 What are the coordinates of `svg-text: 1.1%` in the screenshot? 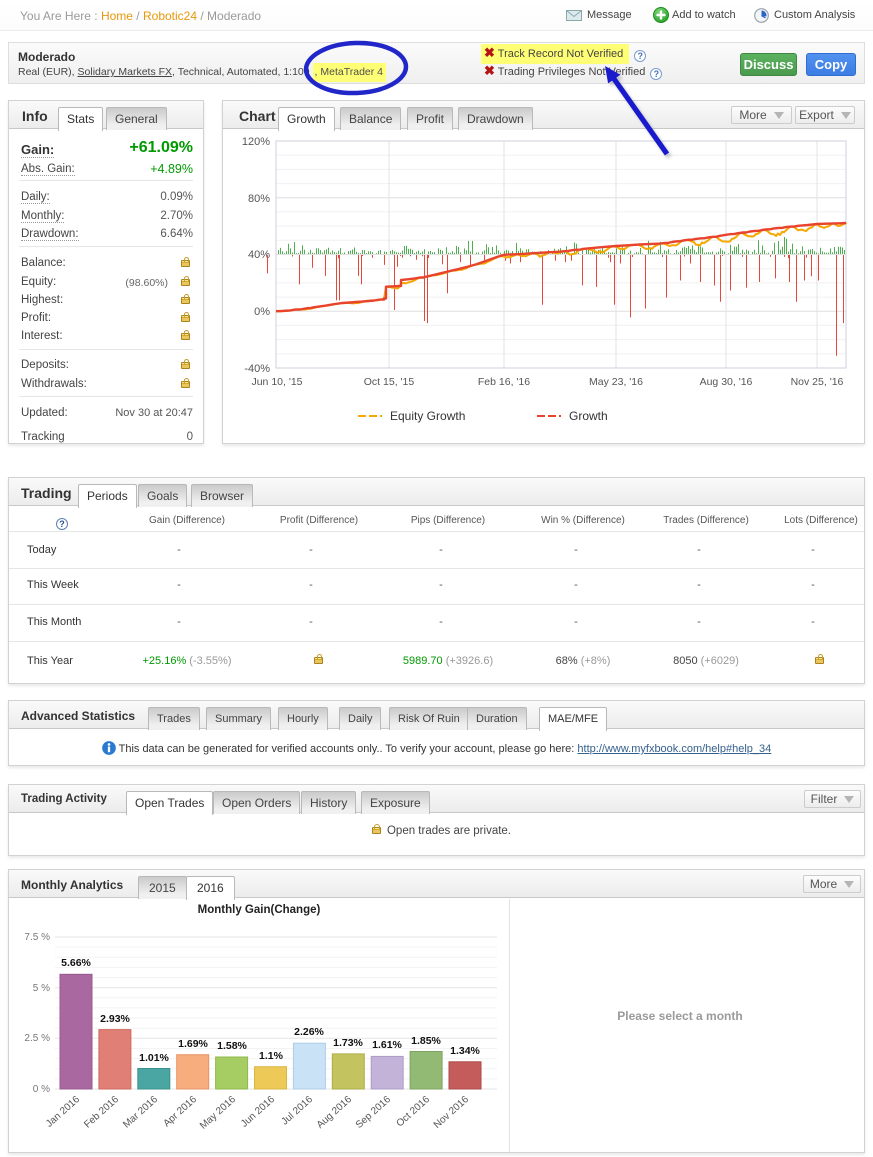 It's located at (271, 1056).